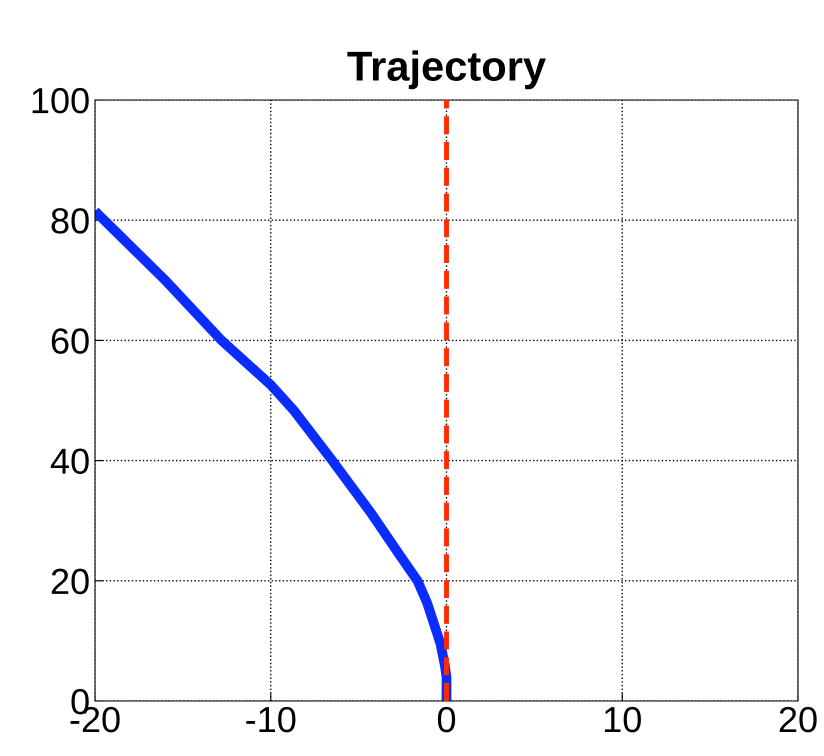 This screenshot has width=824, height=756. I want to click on y-tick-label: 20, so click(70, 581).